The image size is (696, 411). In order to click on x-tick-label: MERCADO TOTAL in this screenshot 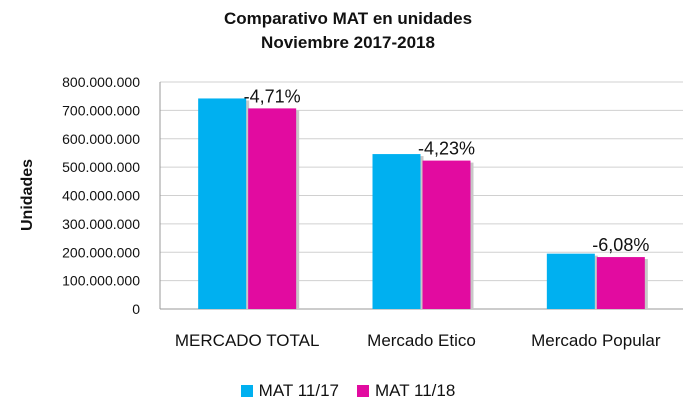, I will do `click(247, 340)`.